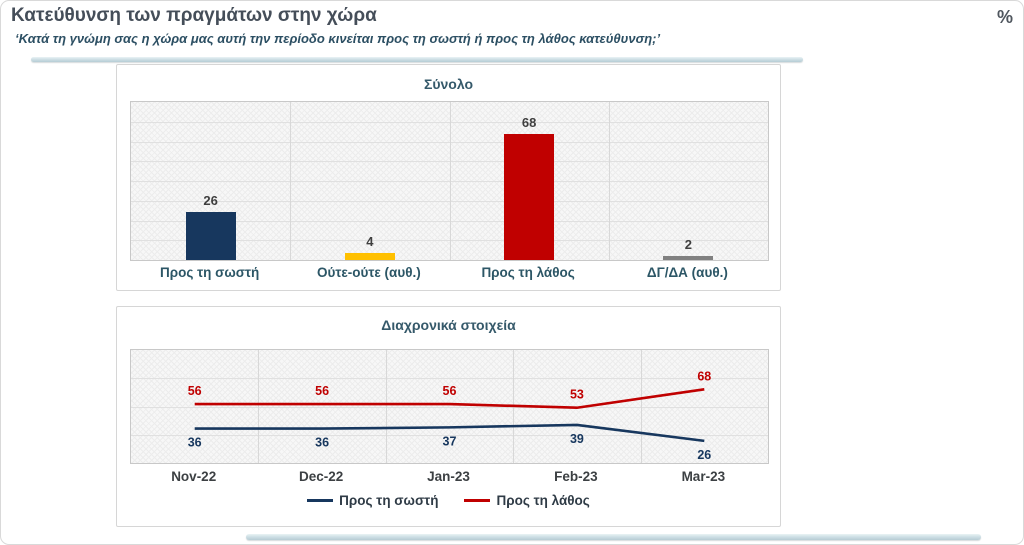 Image resolution: width=1024 pixels, height=545 pixels. What do you see at coordinates (450, 441) in the screenshot?
I see `data-point-label: 37` at bounding box center [450, 441].